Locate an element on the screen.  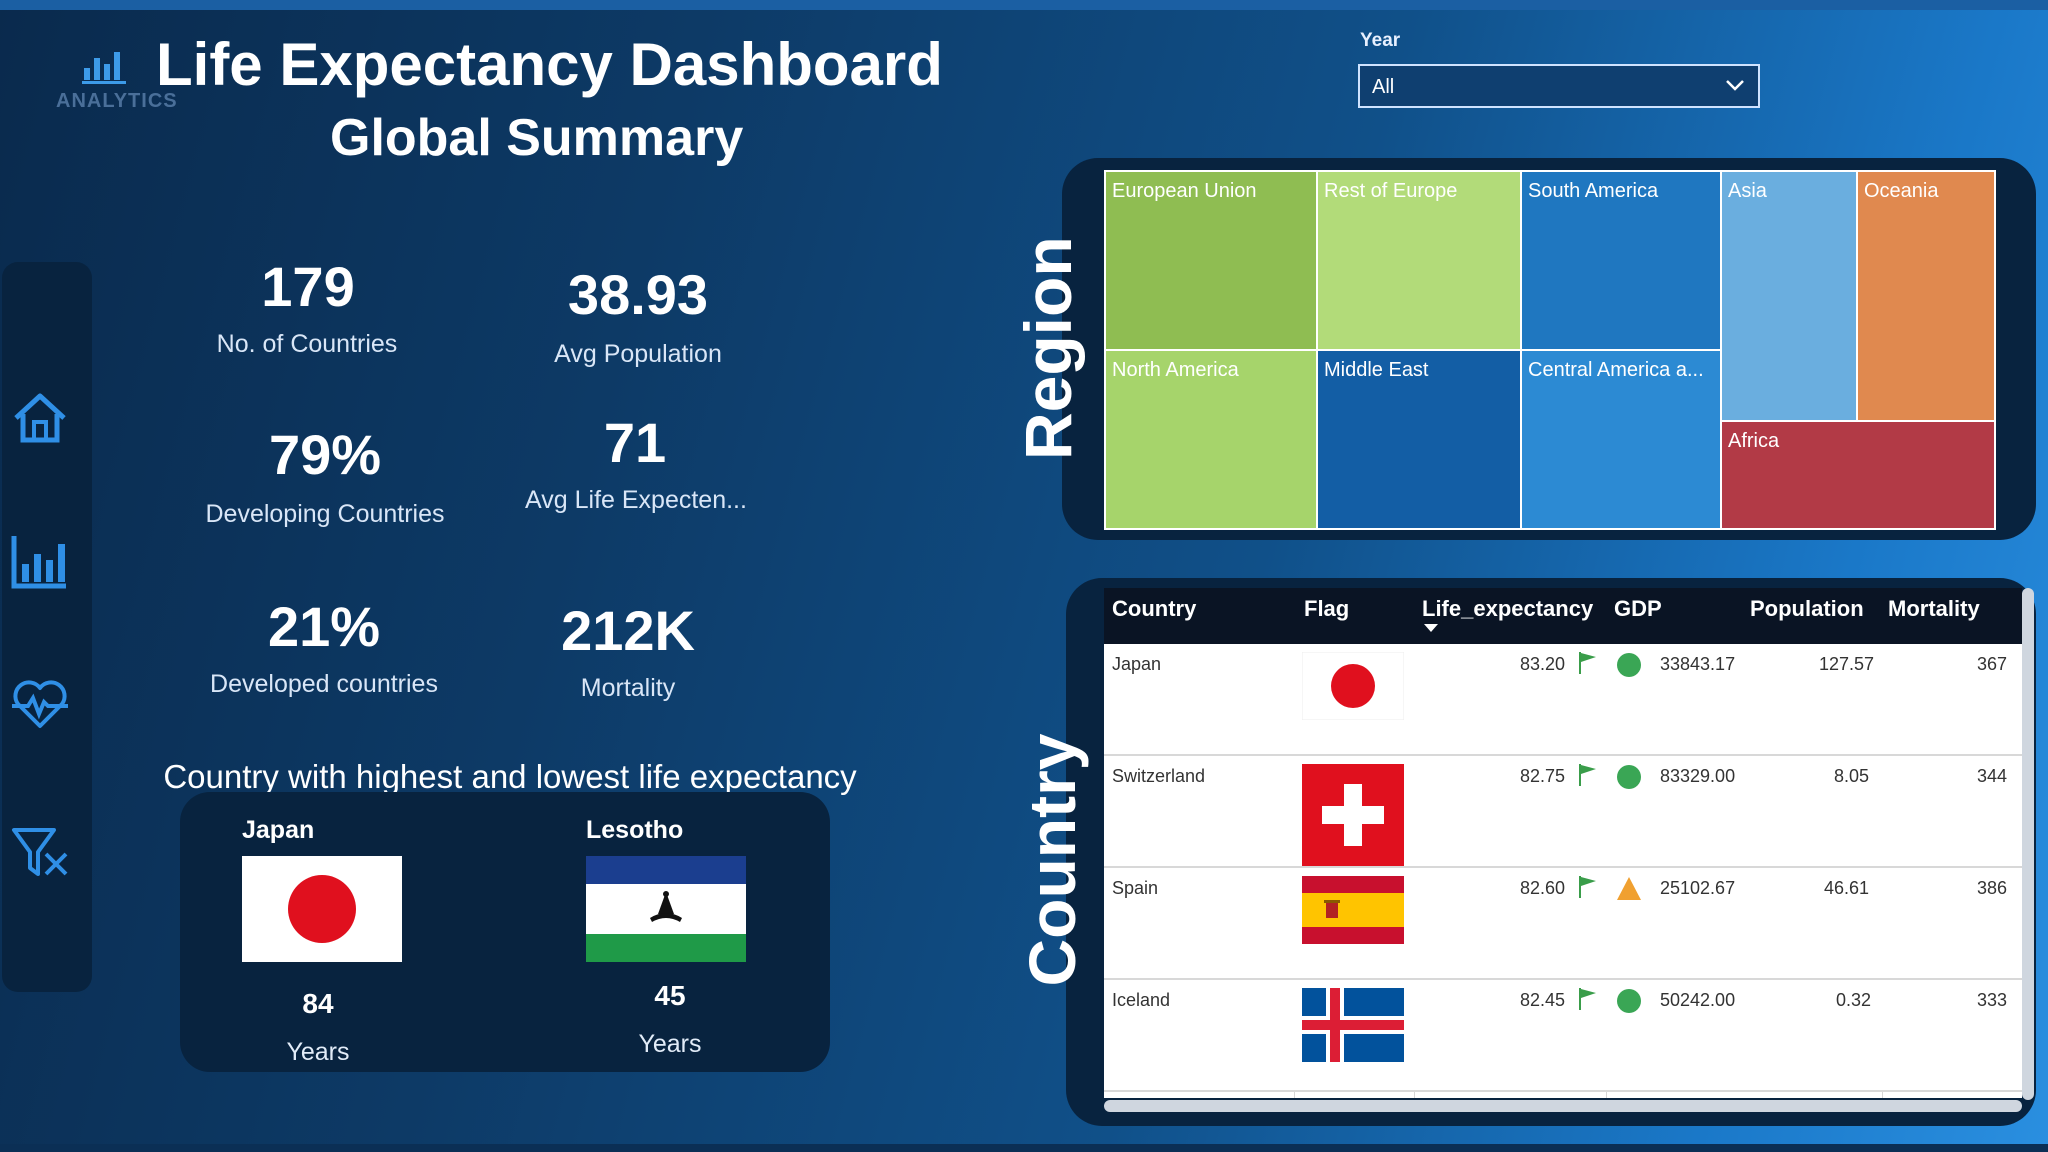
table-row: Spain 82.60 25102.67 46.61 386 is located at coordinates (1563, 924).